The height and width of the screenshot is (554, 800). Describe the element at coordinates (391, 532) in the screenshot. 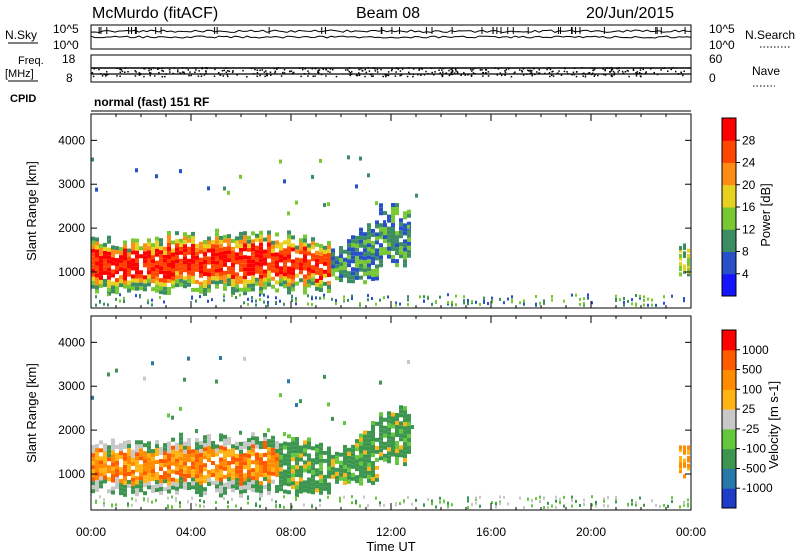

I see `time-axis-labels: 00:00 04:00 08:00 12:00 16:00 20:00 00:00` at that location.